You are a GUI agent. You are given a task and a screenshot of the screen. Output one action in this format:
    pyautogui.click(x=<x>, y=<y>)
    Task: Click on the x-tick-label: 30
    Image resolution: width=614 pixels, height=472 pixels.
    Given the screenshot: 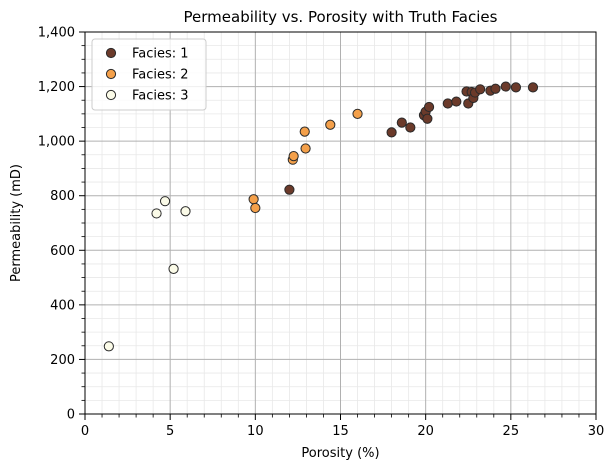 What is the action you would take?
    pyautogui.click(x=596, y=431)
    